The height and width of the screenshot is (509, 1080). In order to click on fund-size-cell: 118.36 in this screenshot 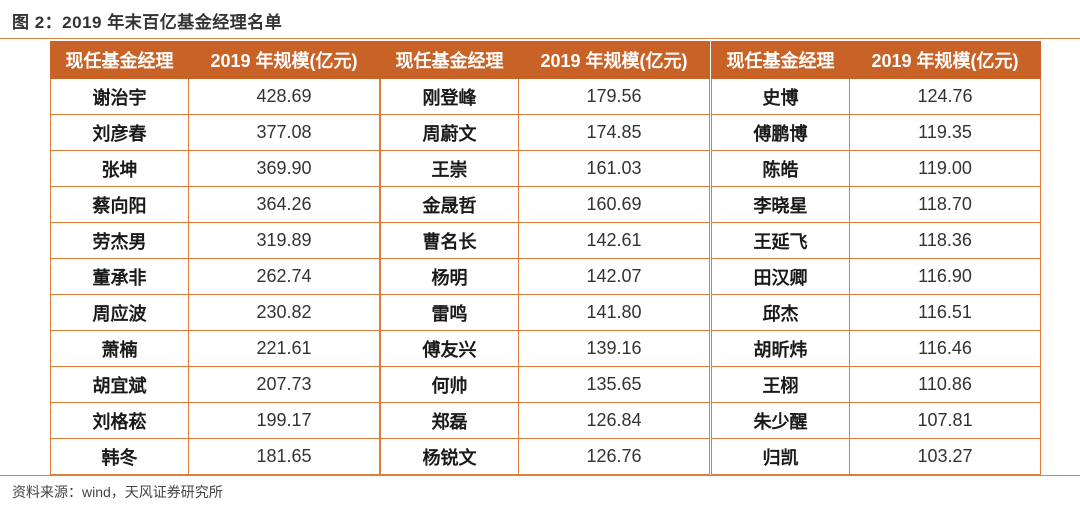, I will do `click(945, 240)`.